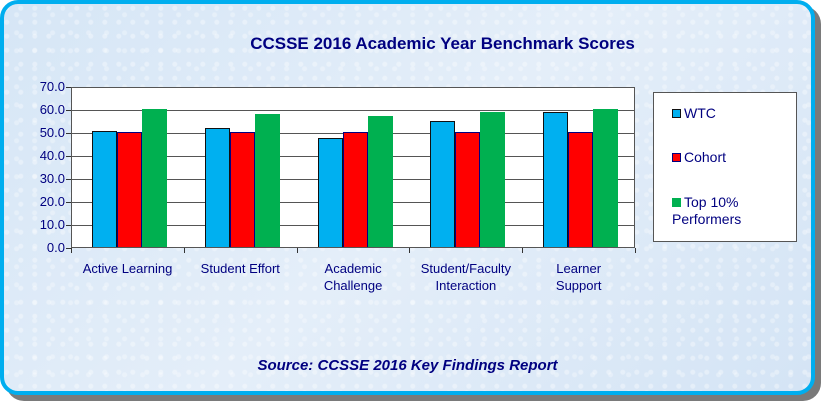 The image size is (825, 405). What do you see at coordinates (52, 201) in the screenshot?
I see `y-tick-label: 20.0` at bounding box center [52, 201].